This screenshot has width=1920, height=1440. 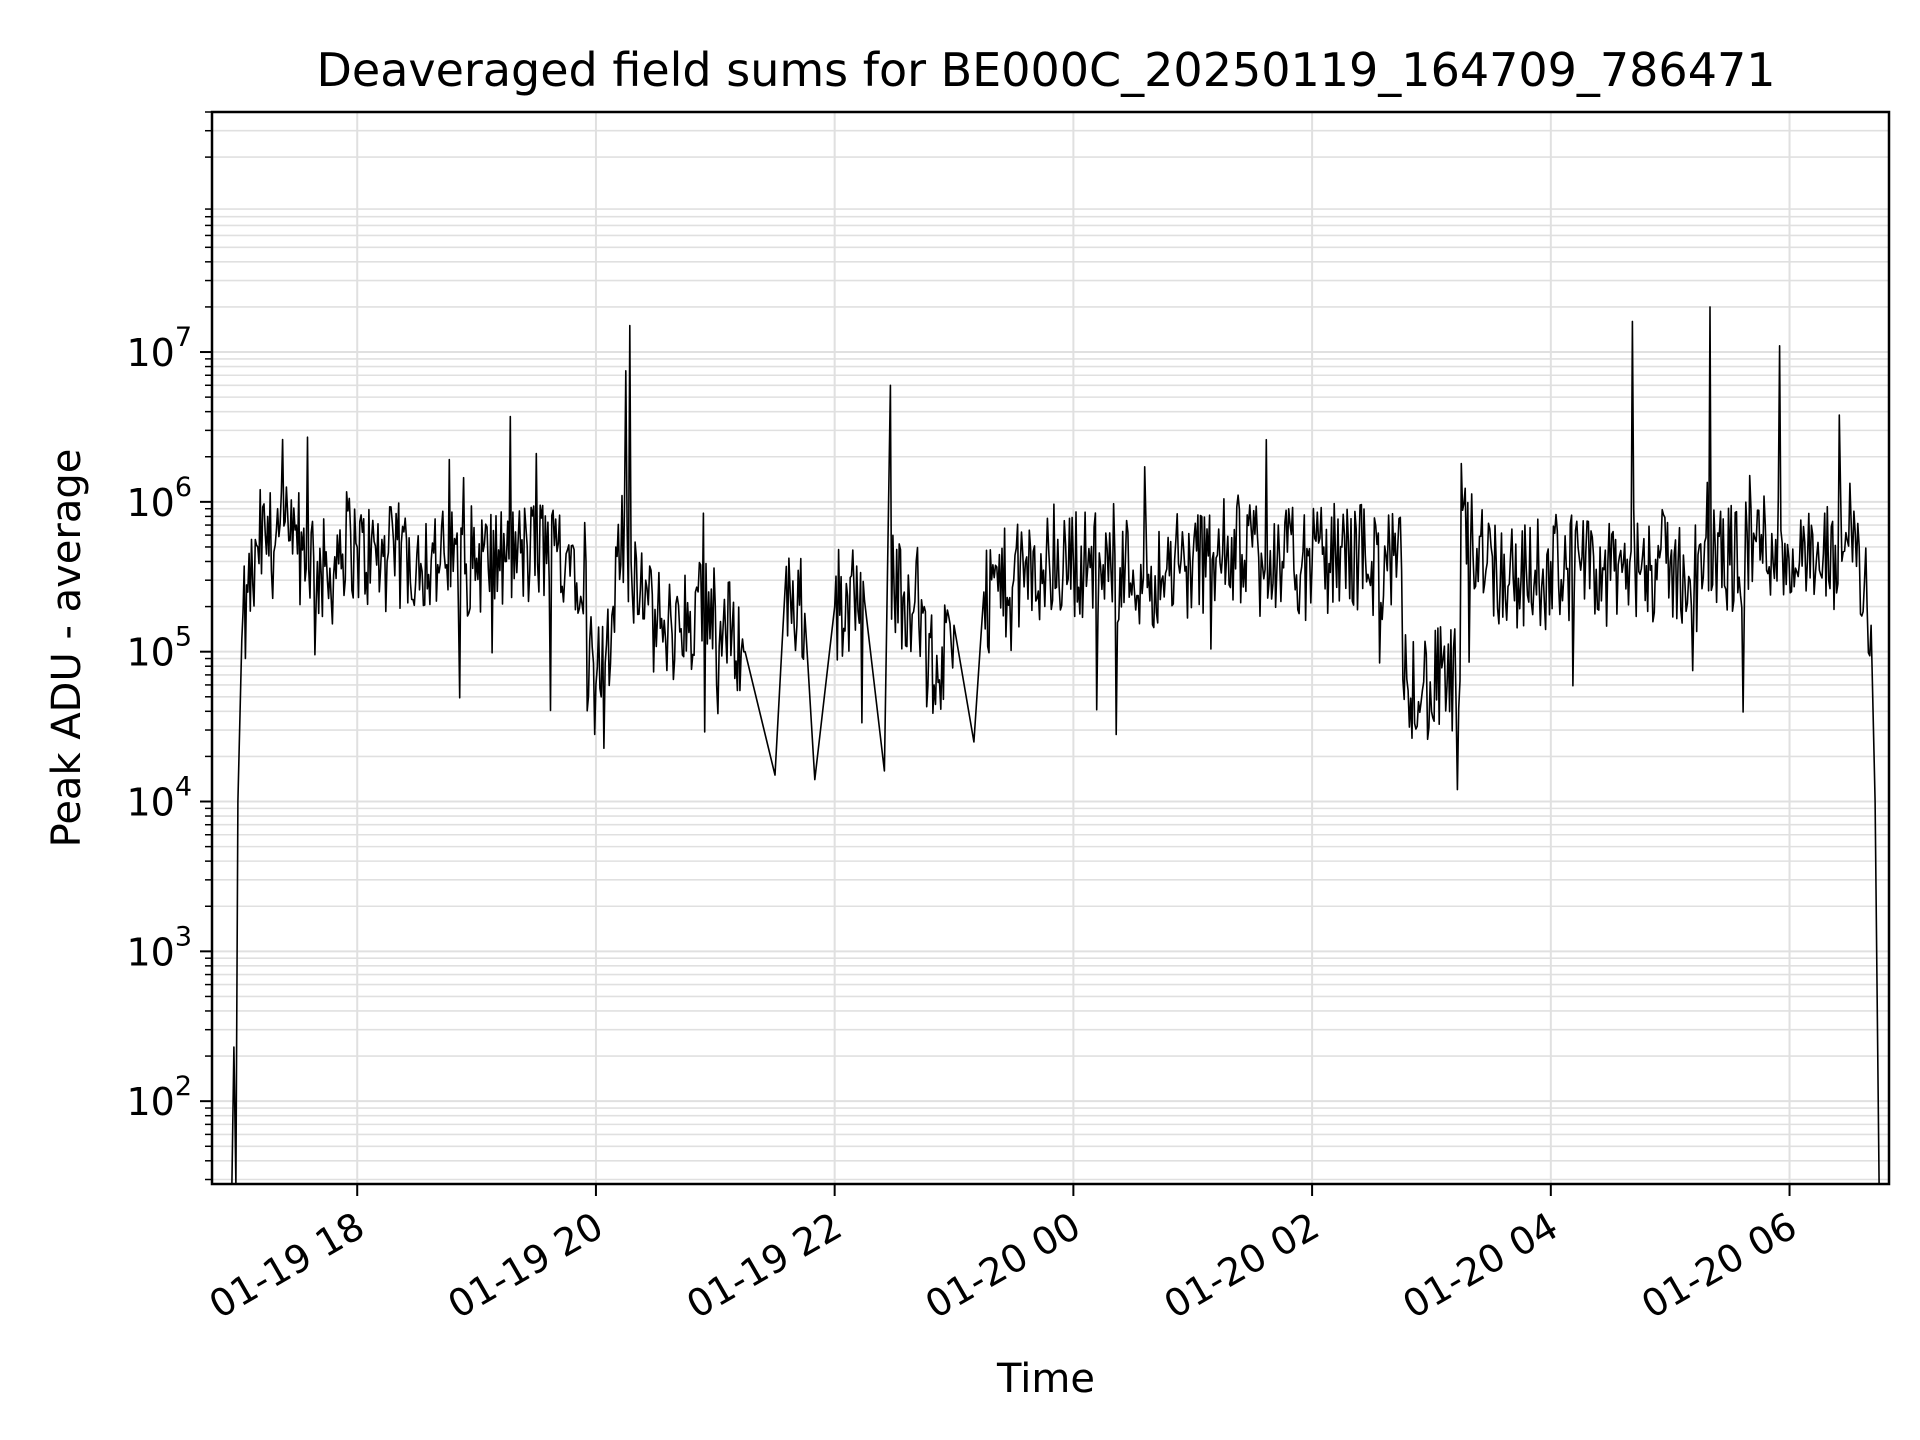 What do you see at coordinates (1045, 1379) in the screenshot?
I see `x-axis-label: Time` at bounding box center [1045, 1379].